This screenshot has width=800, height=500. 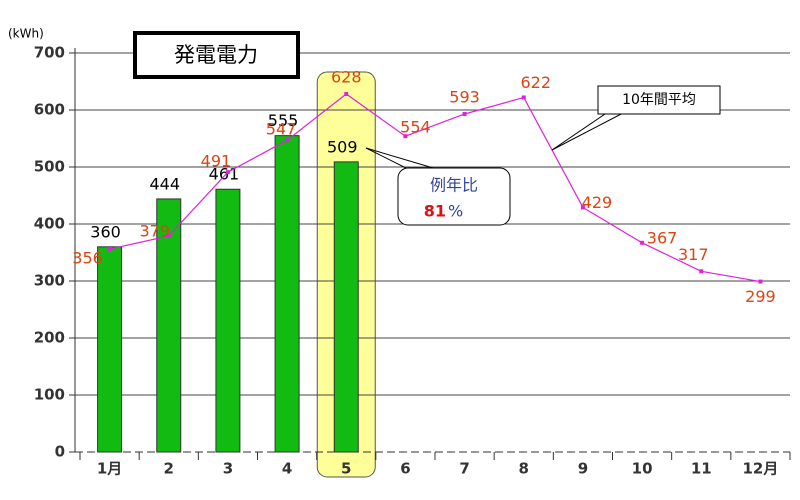 What do you see at coordinates (87, 258) in the screenshot?
I see `line-value-label: 356` at bounding box center [87, 258].